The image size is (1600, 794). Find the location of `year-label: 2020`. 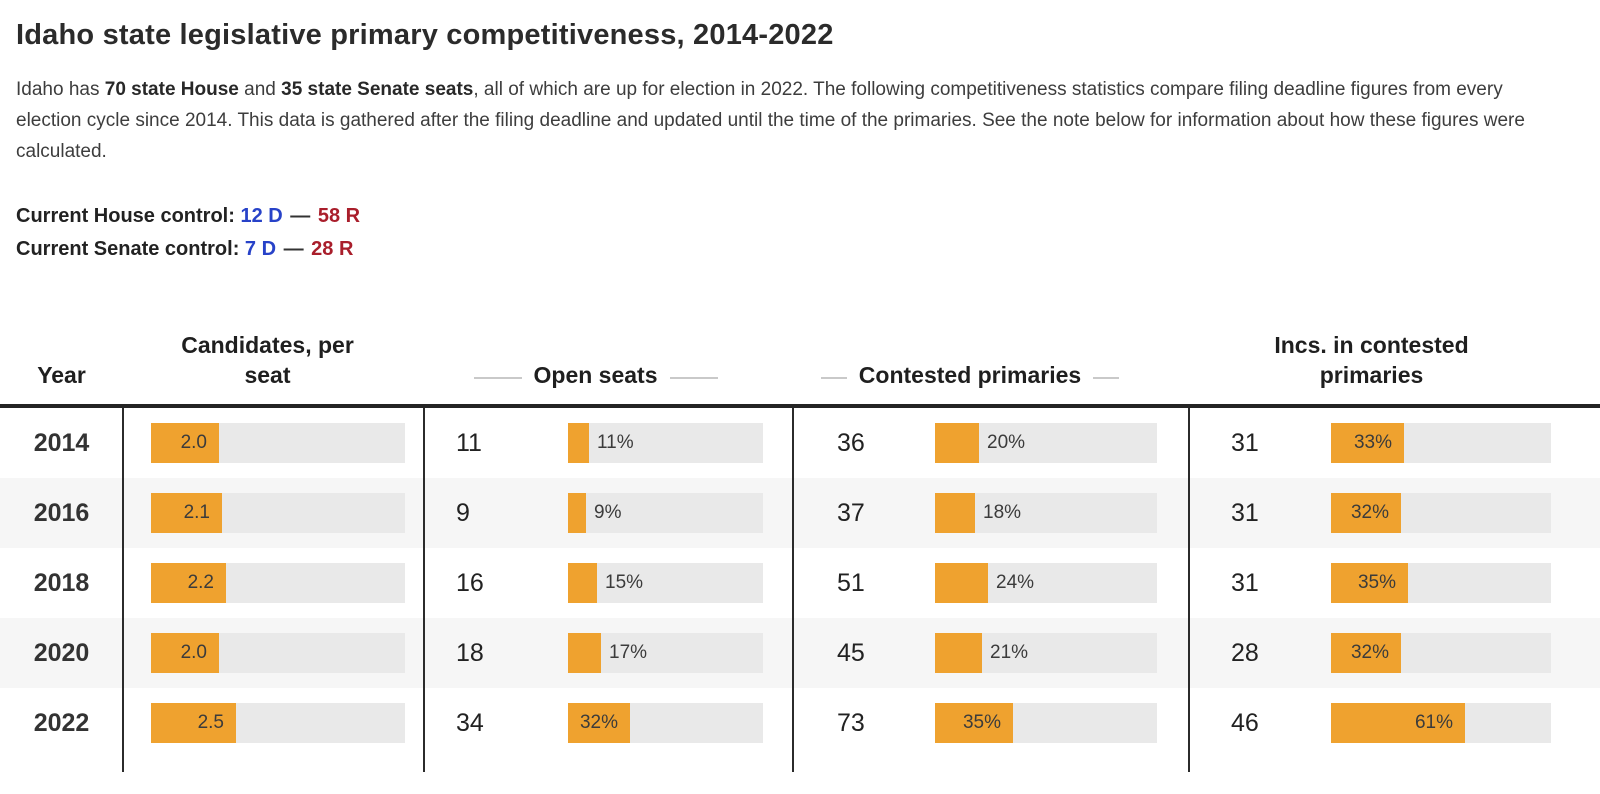

year-label: 2020 is located at coordinates (61, 652).